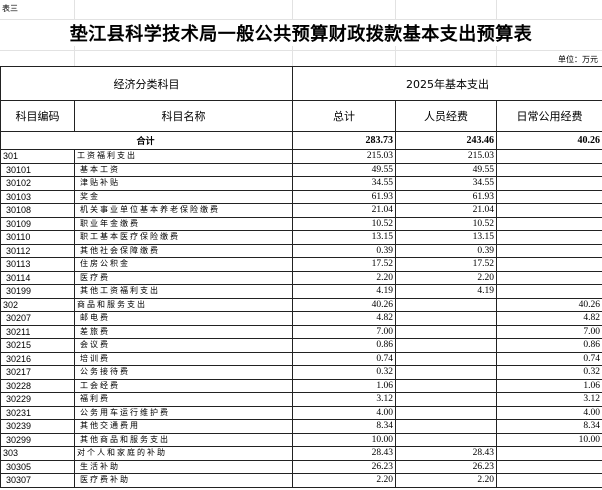  I want to click on cell-name: 生活补助, so click(183, 466).